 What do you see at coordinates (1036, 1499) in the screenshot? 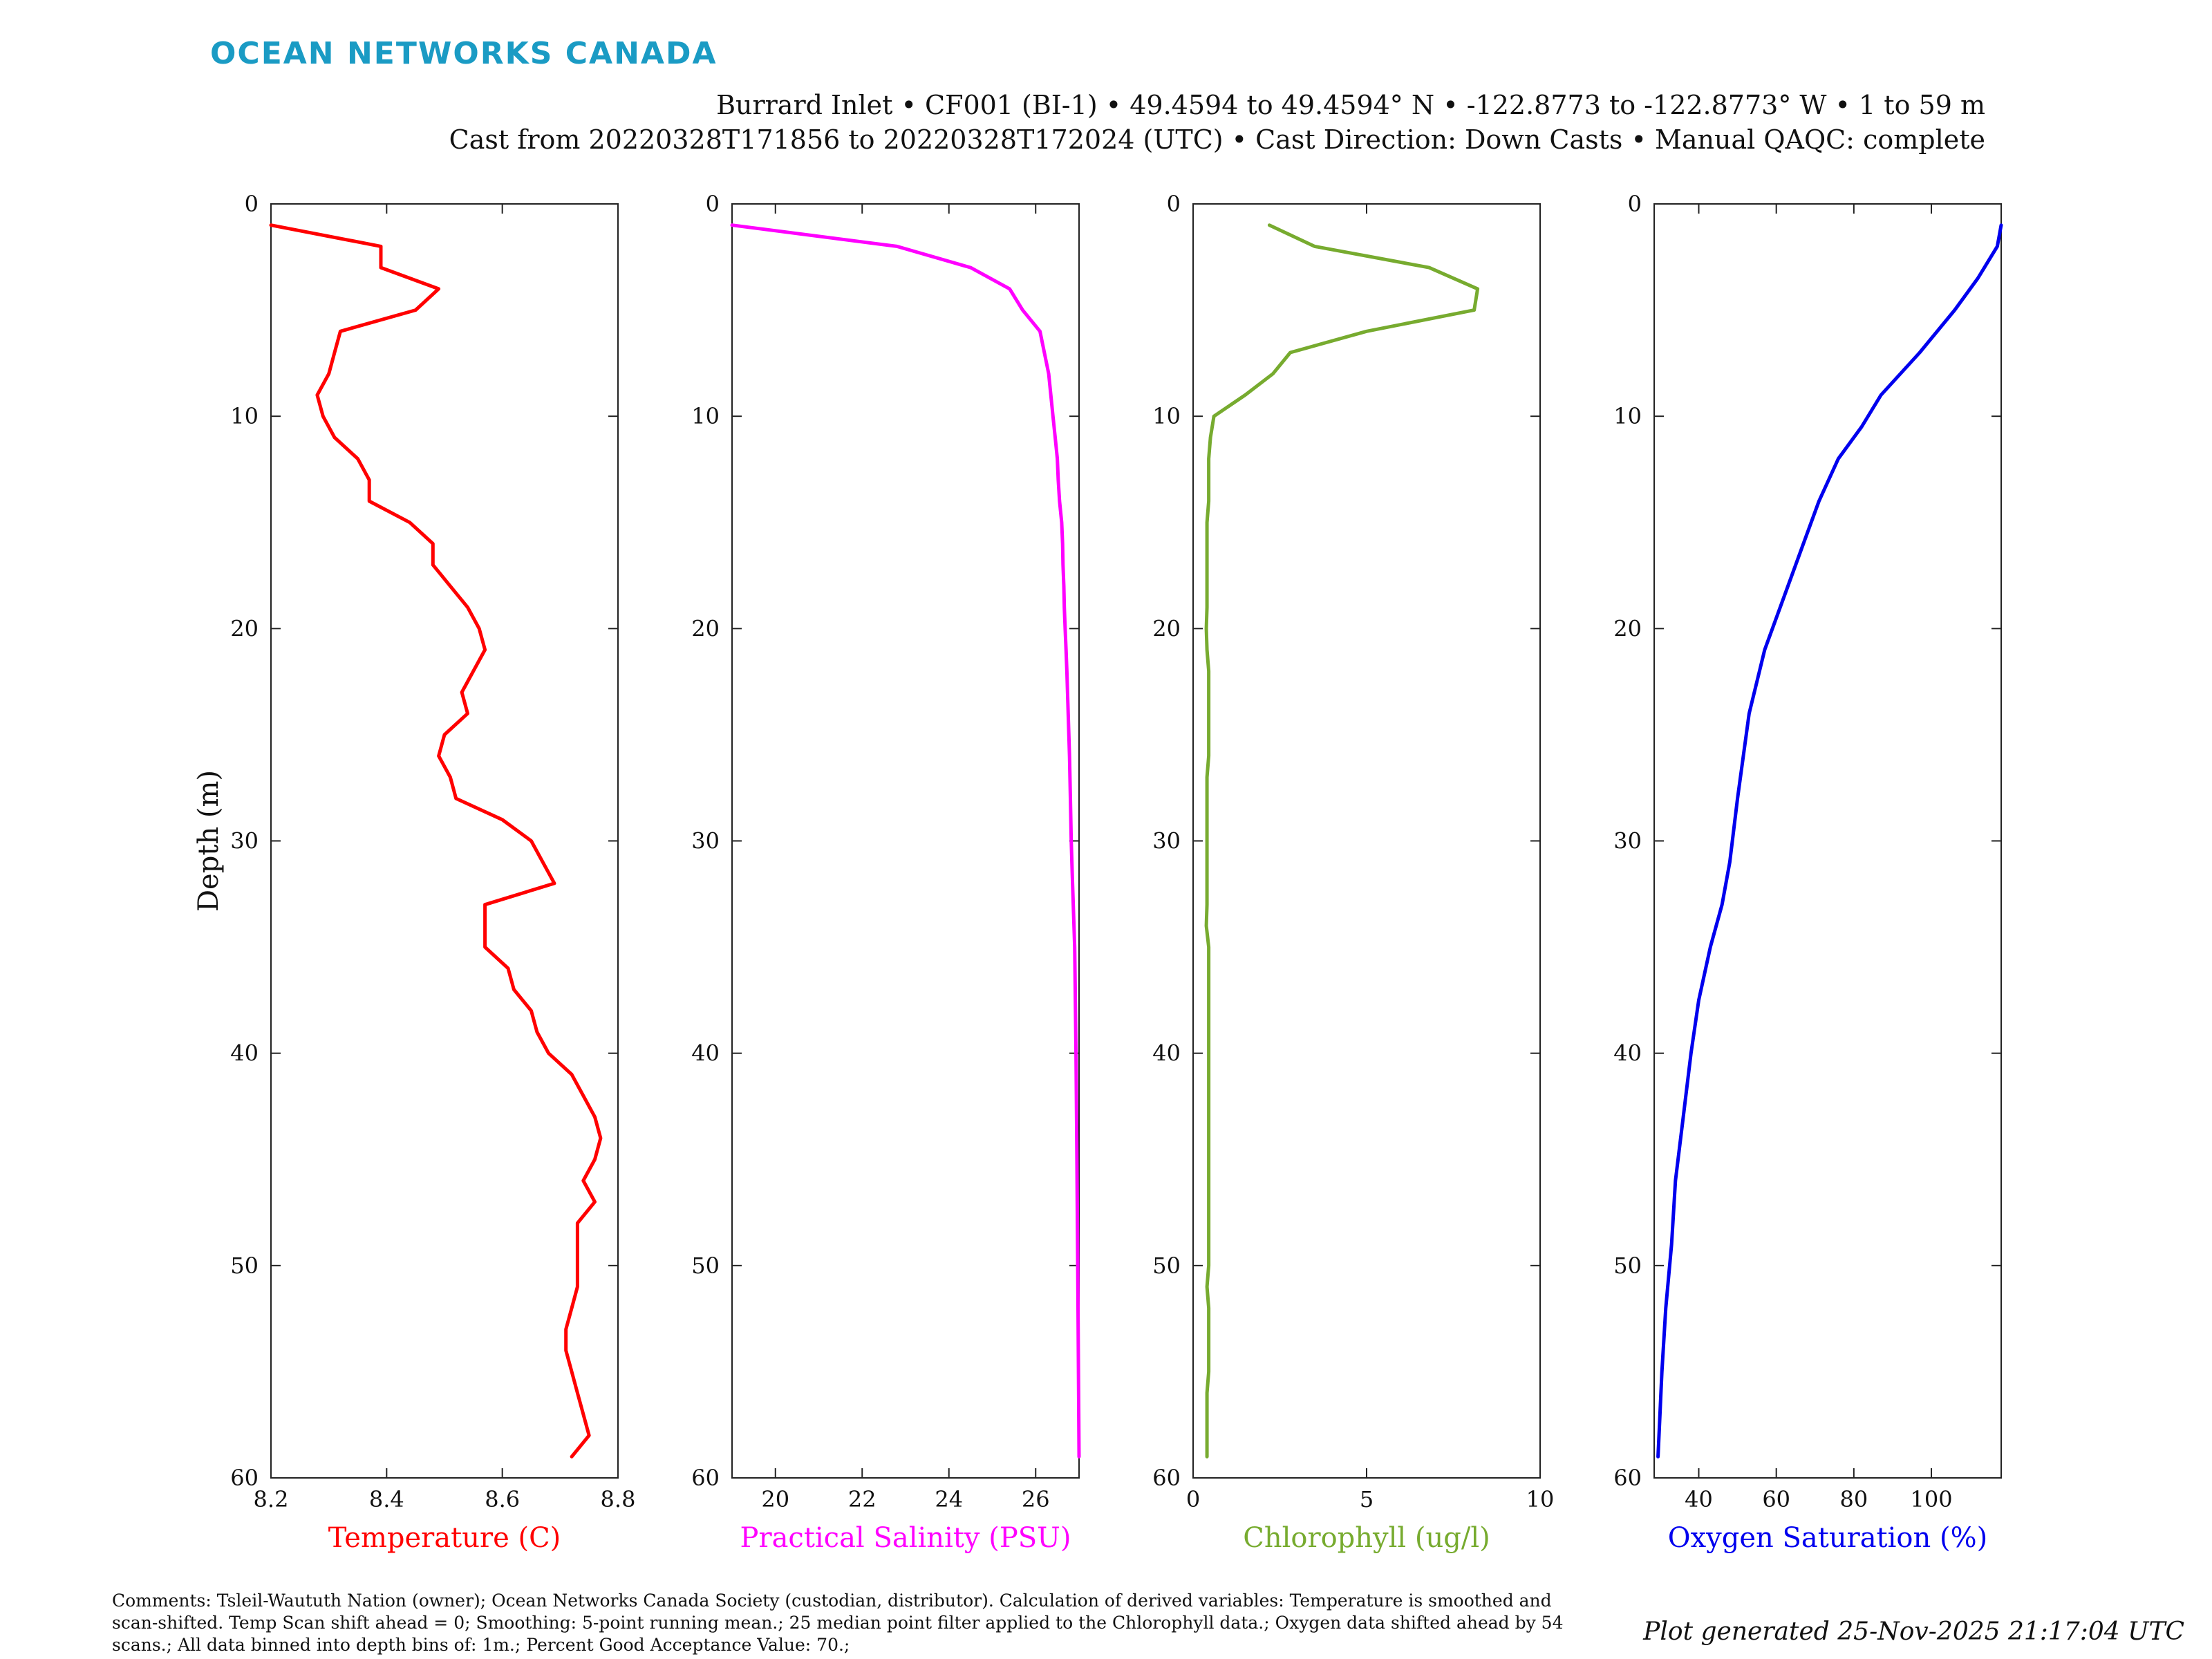
I see `x-tick-label: 26` at bounding box center [1036, 1499].